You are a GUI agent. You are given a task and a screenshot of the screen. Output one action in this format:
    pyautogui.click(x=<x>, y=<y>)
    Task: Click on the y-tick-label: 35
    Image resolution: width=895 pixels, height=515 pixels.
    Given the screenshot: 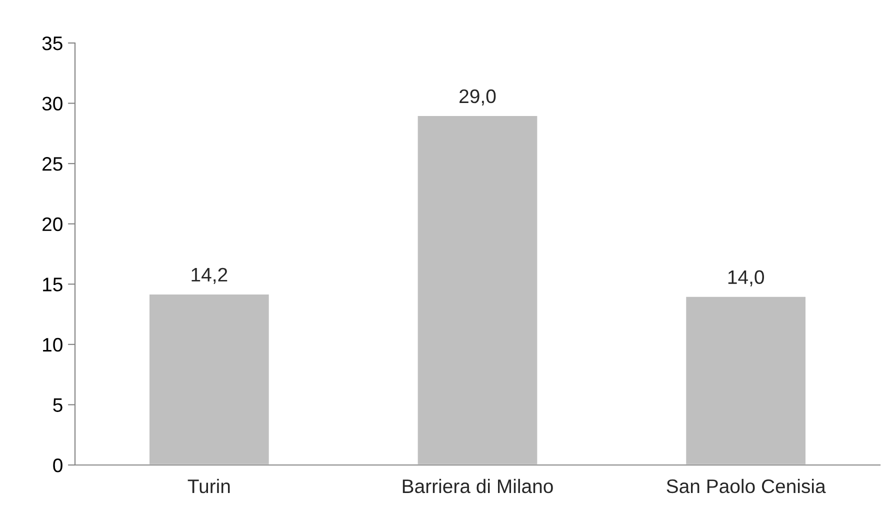 What is the action you would take?
    pyautogui.click(x=52, y=43)
    